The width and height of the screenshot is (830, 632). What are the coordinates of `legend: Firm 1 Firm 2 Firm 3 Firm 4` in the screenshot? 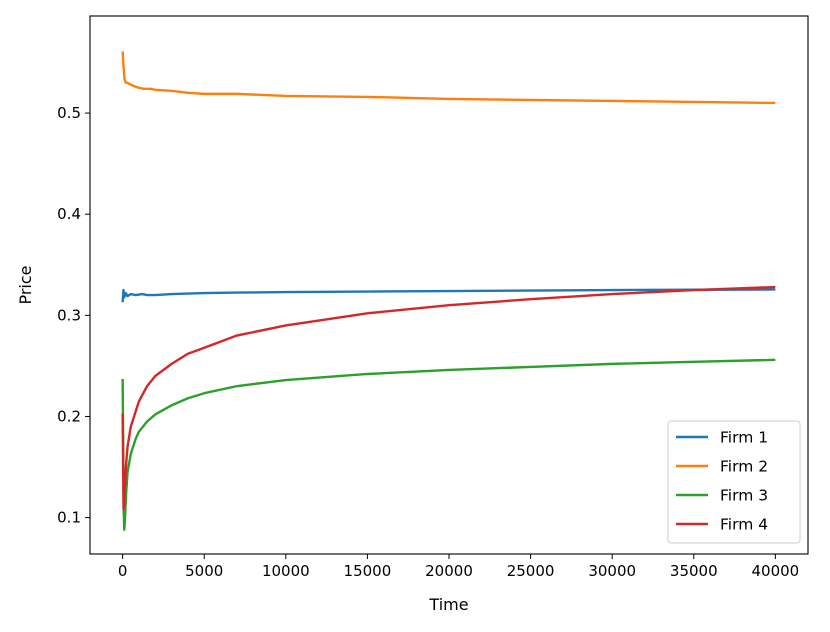 It's located at (734, 482).